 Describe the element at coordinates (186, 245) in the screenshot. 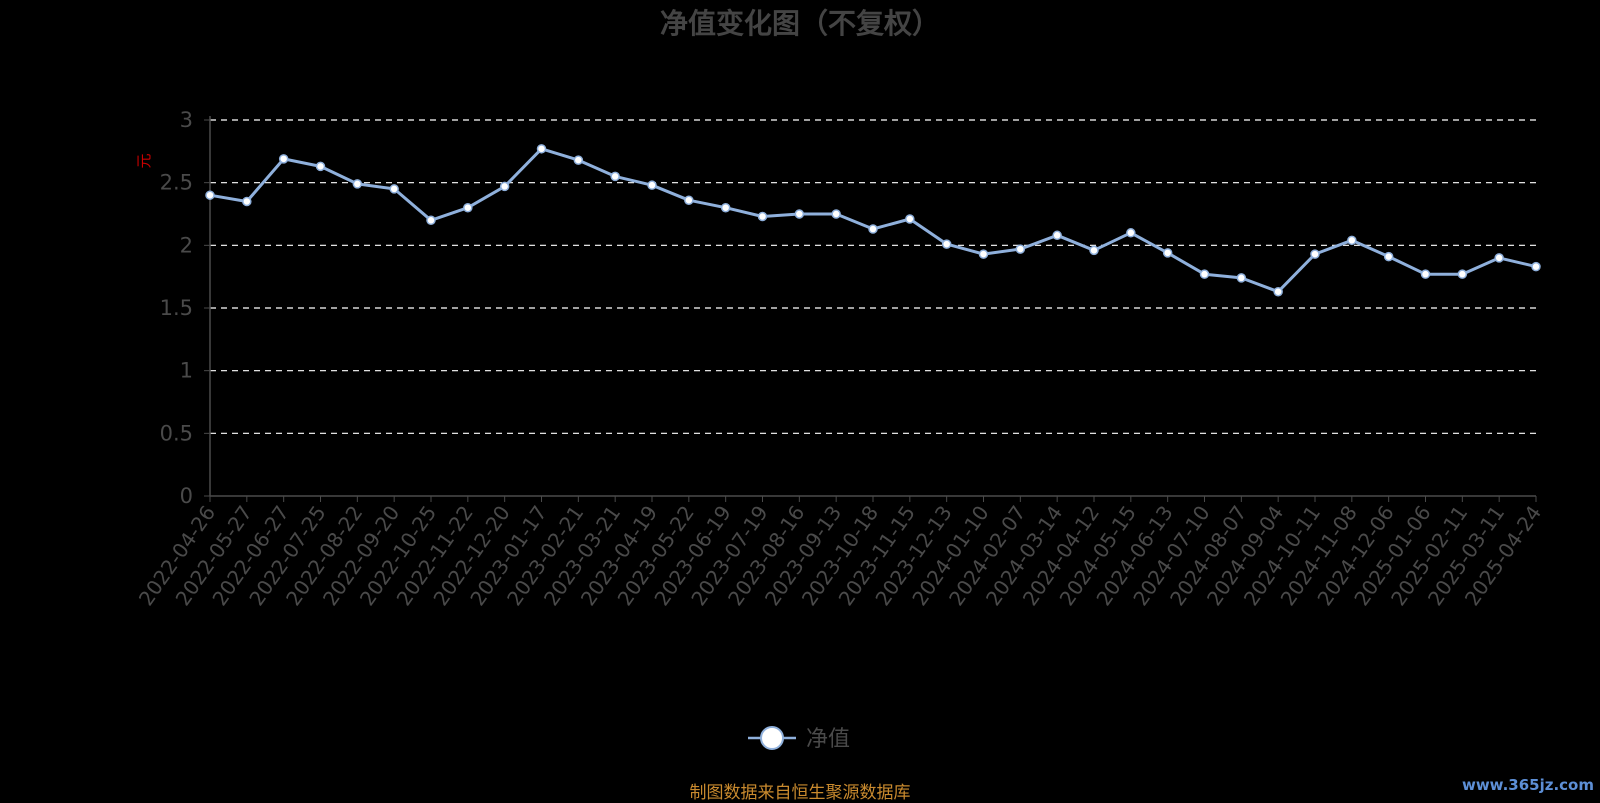

I see `y-tick-label: 2` at that location.